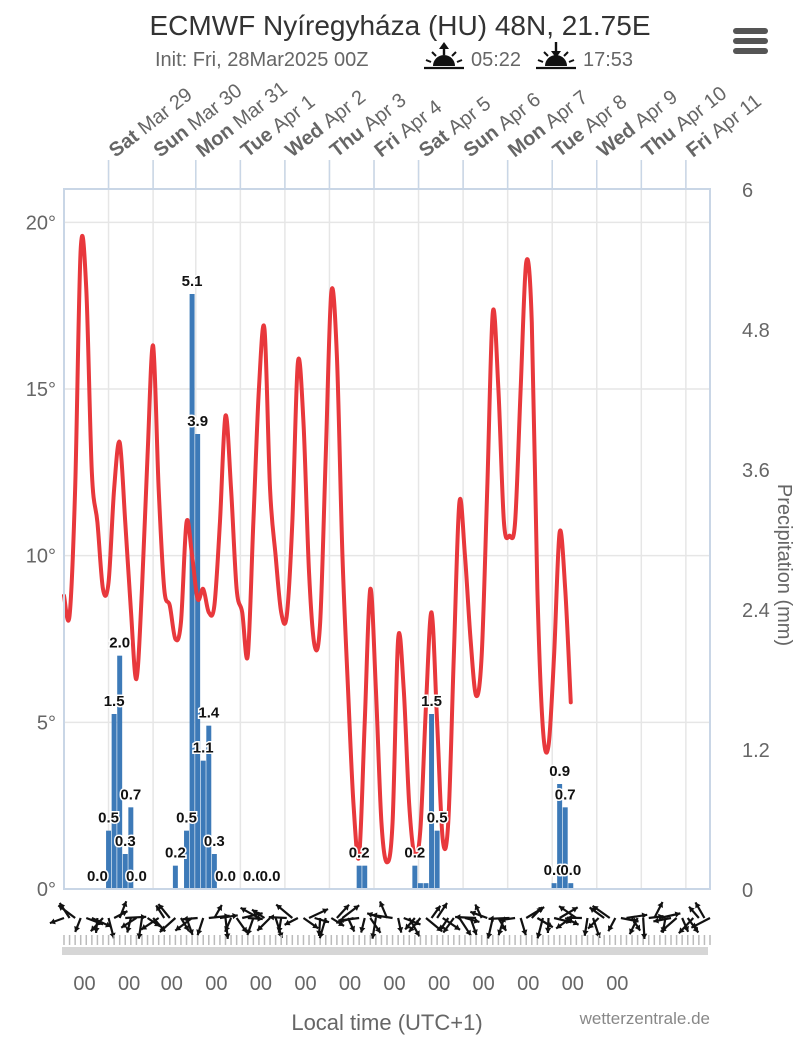 The width and height of the screenshot is (800, 1037). Describe the element at coordinates (756, 541) in the screenshot. I see `y-axis-right-ticks: 0 1.2 2.4 3.6 4.8 6` at that location.